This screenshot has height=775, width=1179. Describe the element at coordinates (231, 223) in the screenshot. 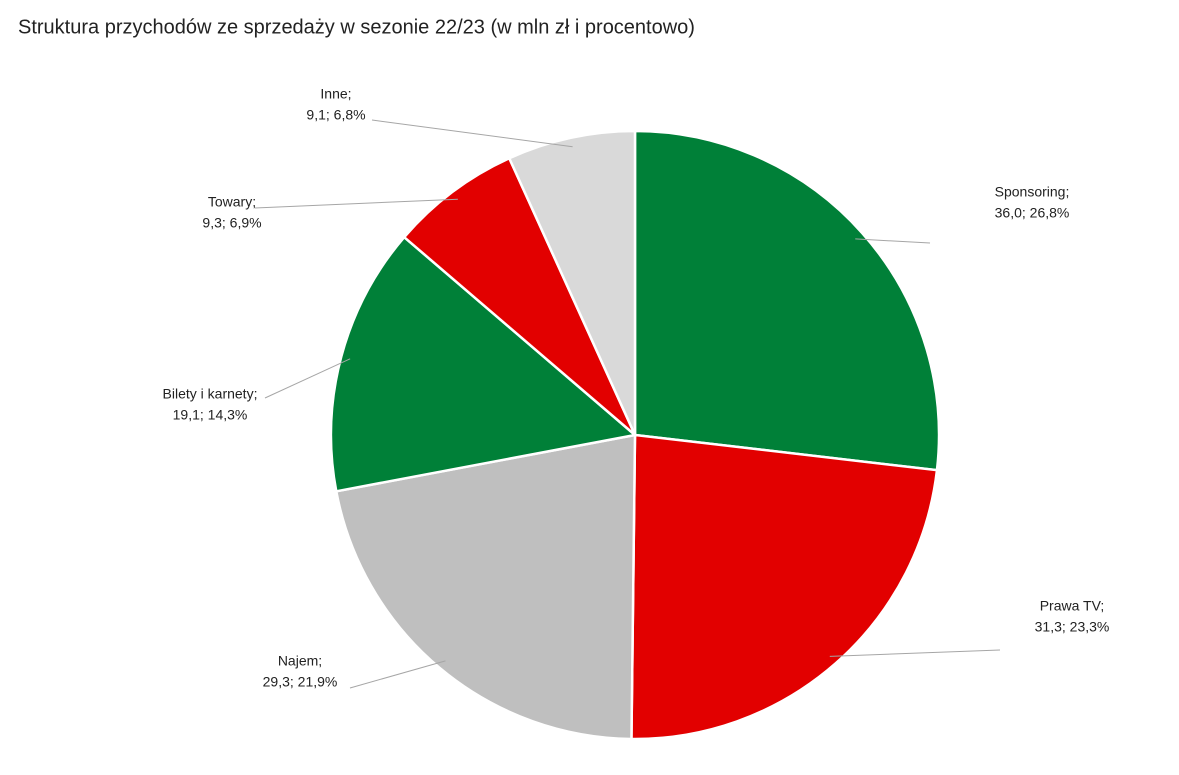

I see `value-label: 9,3; 6,9%` at that location.